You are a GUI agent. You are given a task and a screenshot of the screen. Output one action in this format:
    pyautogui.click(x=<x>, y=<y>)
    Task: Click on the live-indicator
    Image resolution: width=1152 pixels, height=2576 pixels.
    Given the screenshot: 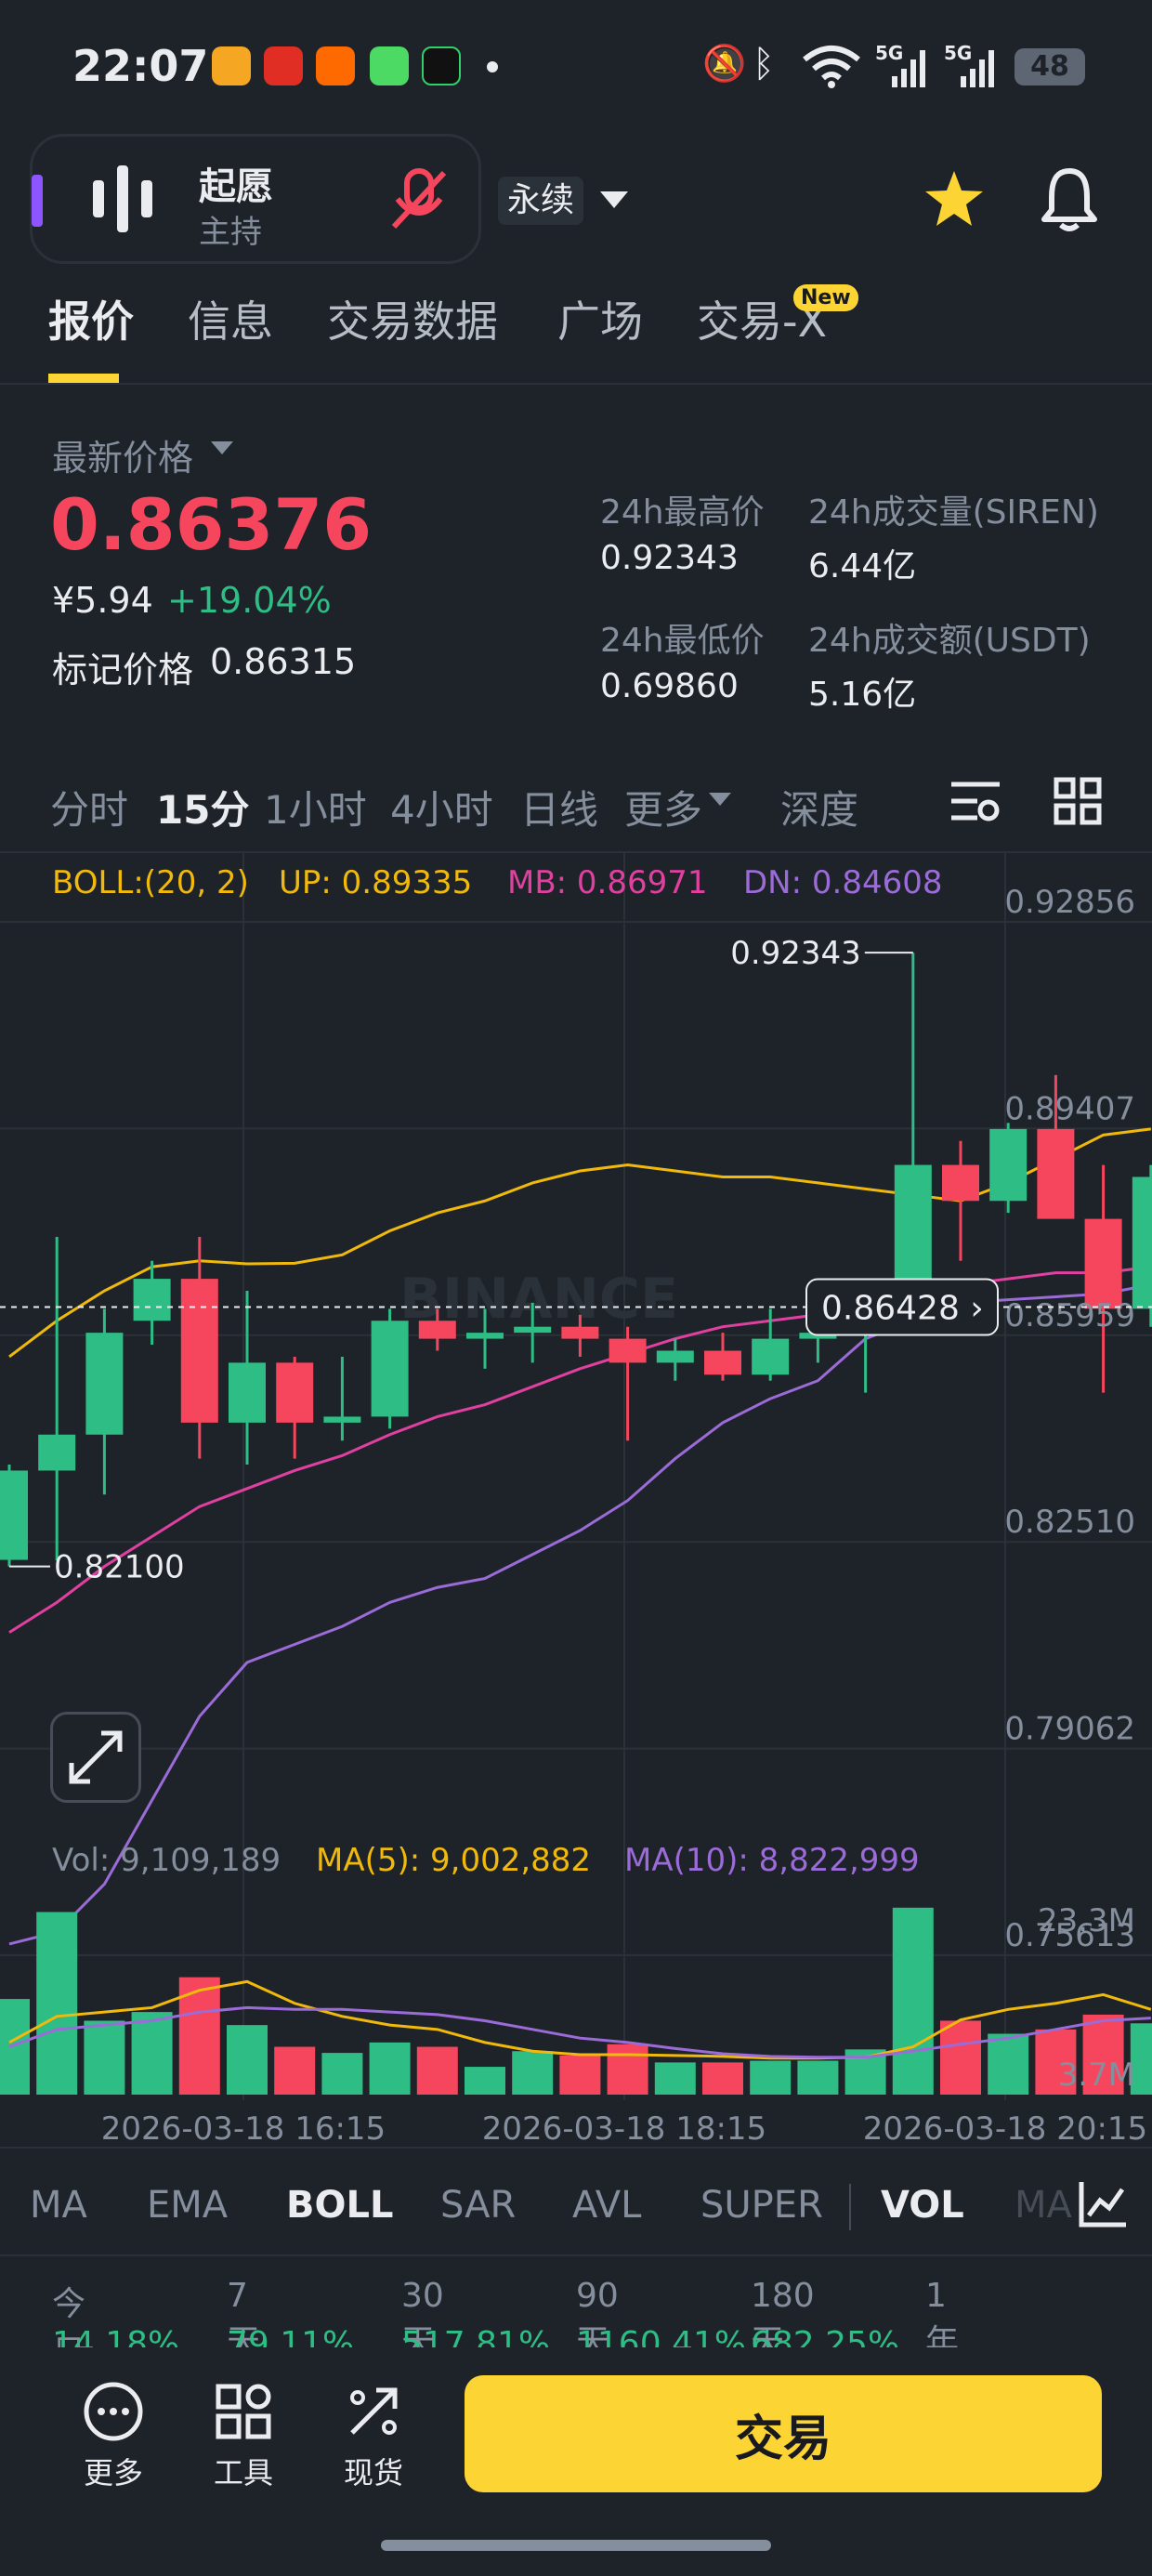 What is the action you would take?
    pyautogui.click(x=37, y=201)
    